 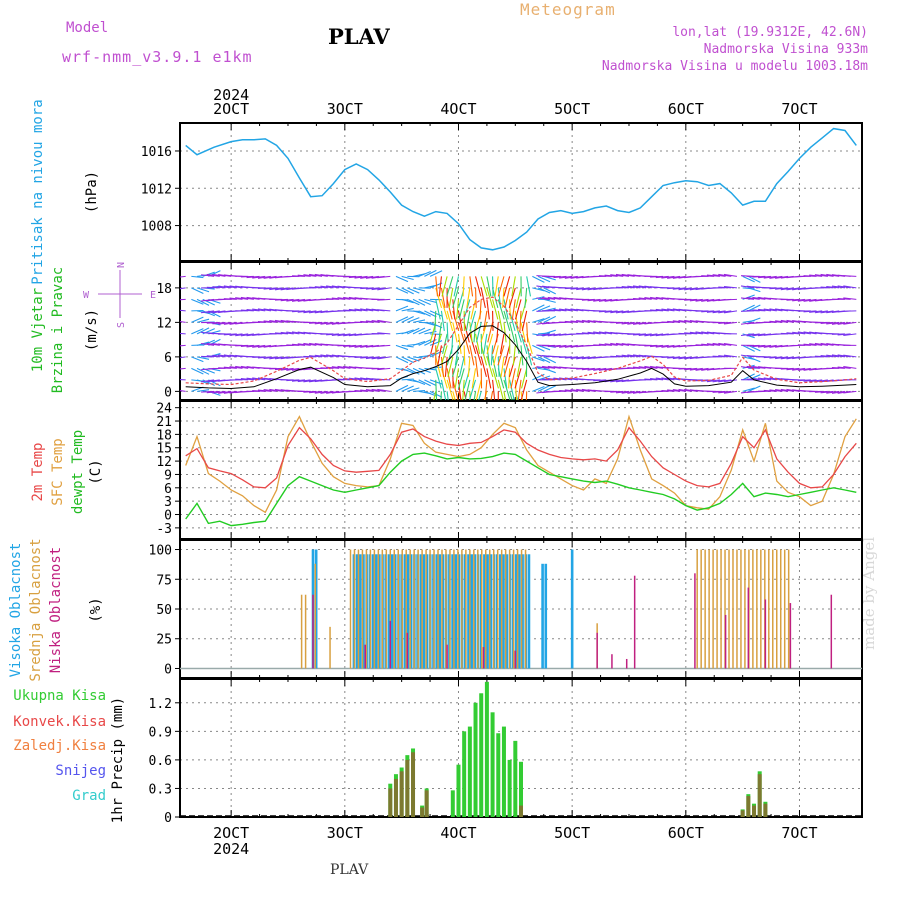 What do you see at coordinates (58, 471) in the screenshot?
I see `sfc-axis-label: SFC Temp` at bounding box center [58, 471].